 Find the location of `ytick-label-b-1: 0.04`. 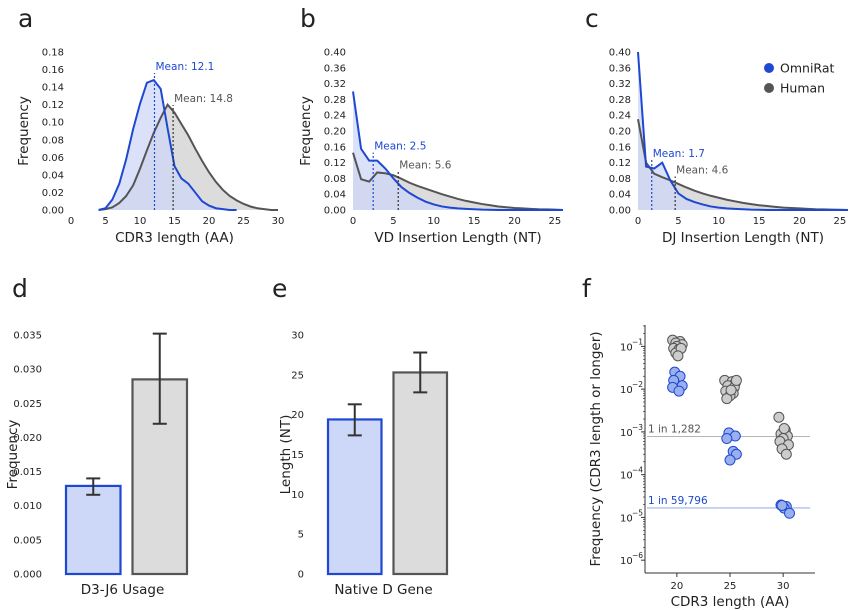

ytick-label-b-1: 0.04 is located at coordinates (335, 195).